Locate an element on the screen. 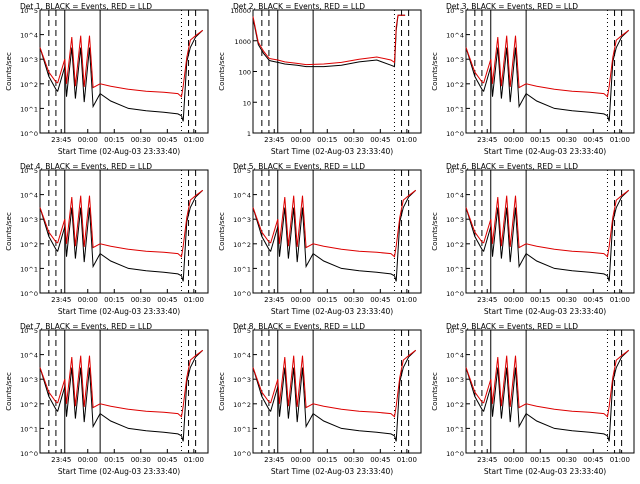 The width and height of the screenshot is (640, 484). panel-title: Det 2, BLACK = Events, RED = LLD is located at coordinates (299, 6).